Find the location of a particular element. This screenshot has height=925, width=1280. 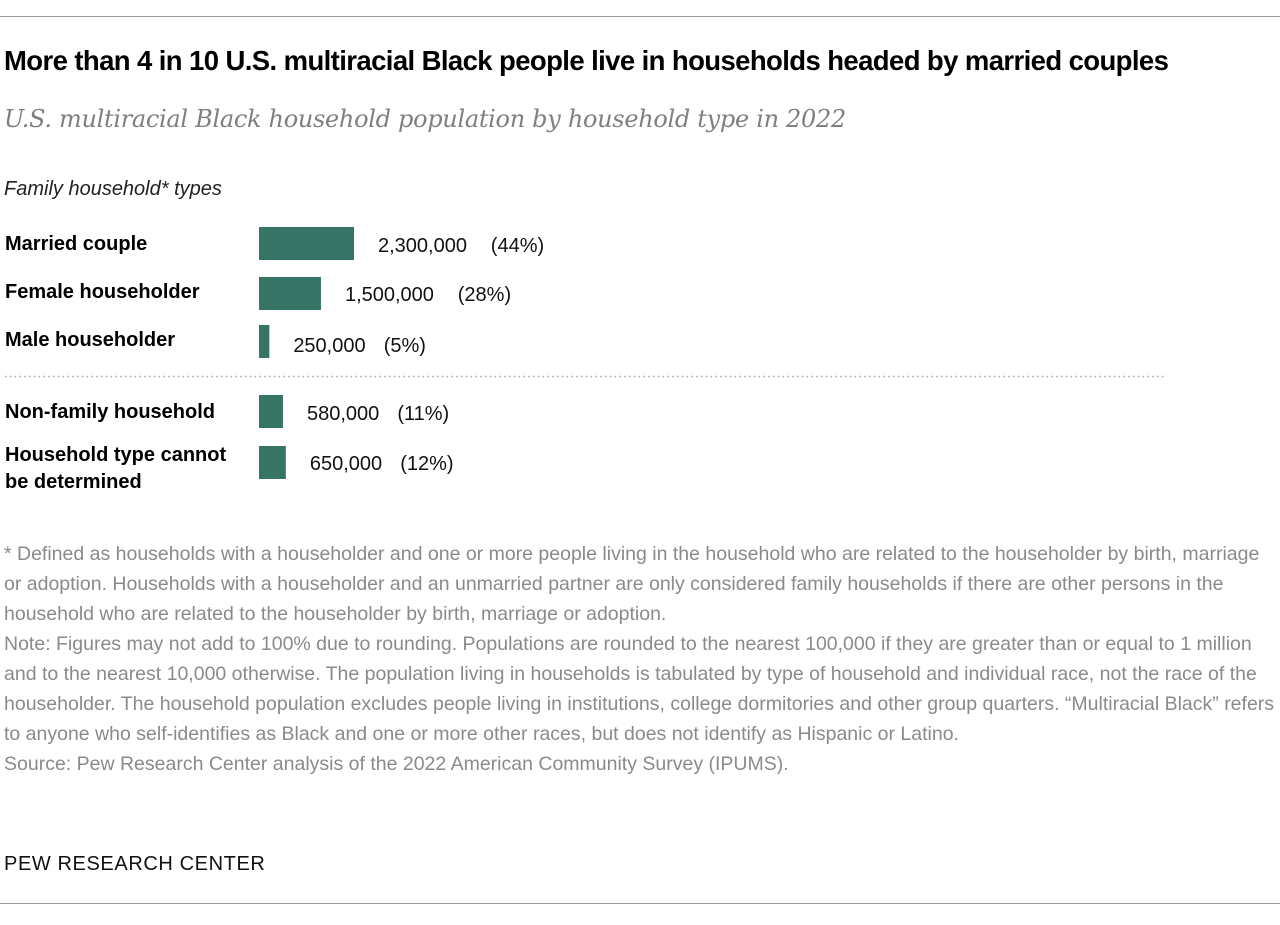

value-label: 1,500,000 is located at coordinates (389, 295).